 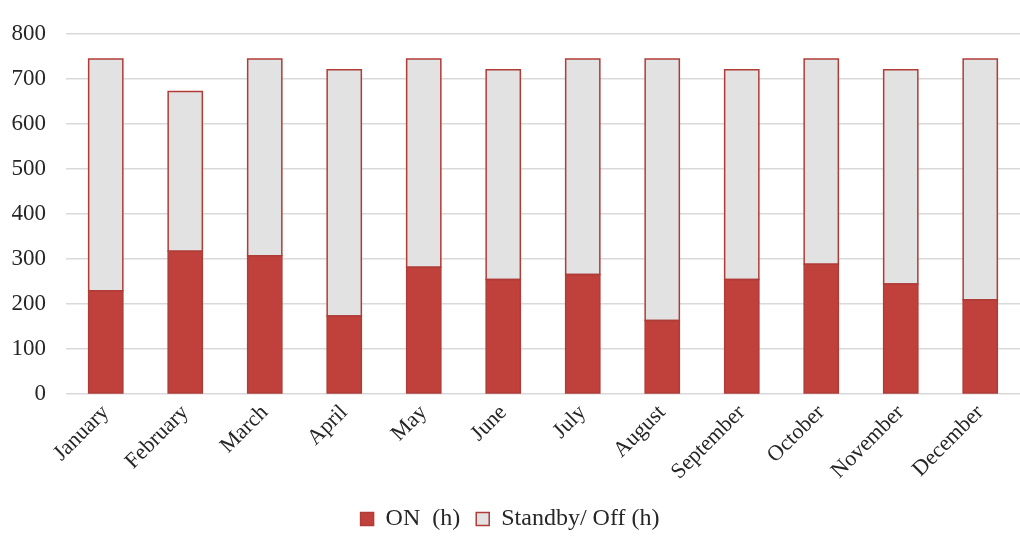 I want to click on y-tick-label: 400, so click(x=28, y=212).